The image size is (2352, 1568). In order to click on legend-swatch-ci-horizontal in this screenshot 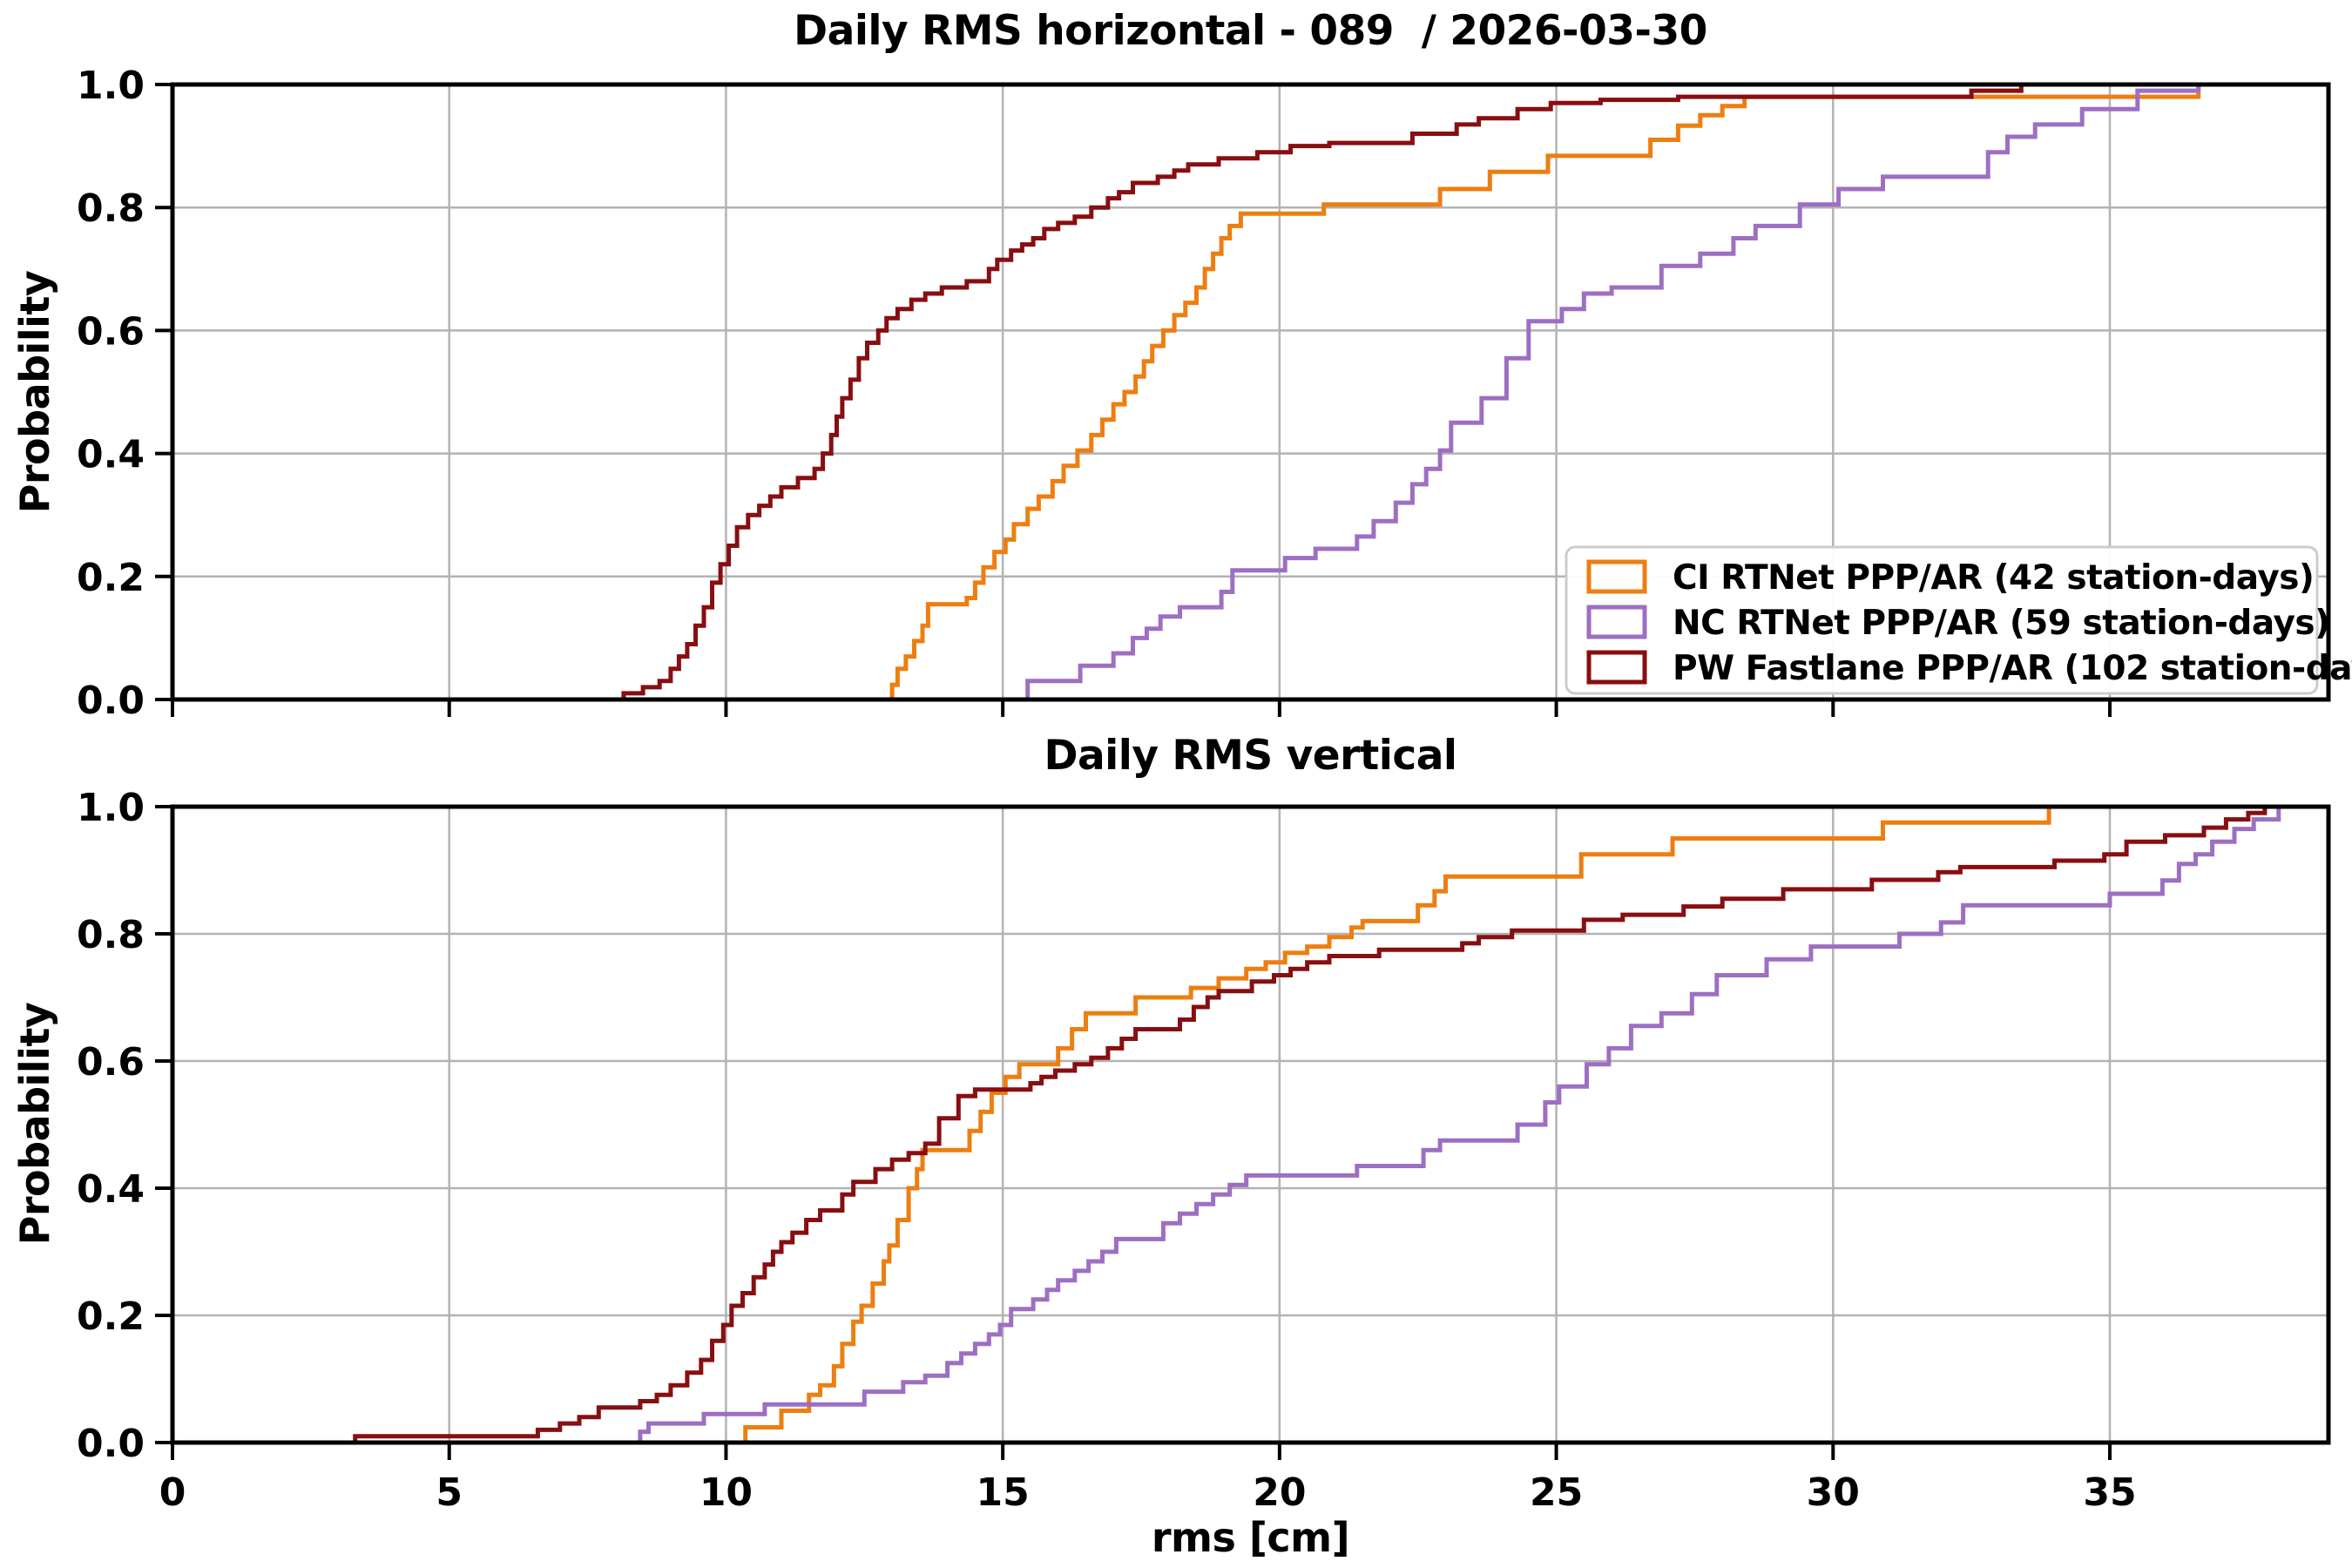, I will do `click(1616, 576)`.